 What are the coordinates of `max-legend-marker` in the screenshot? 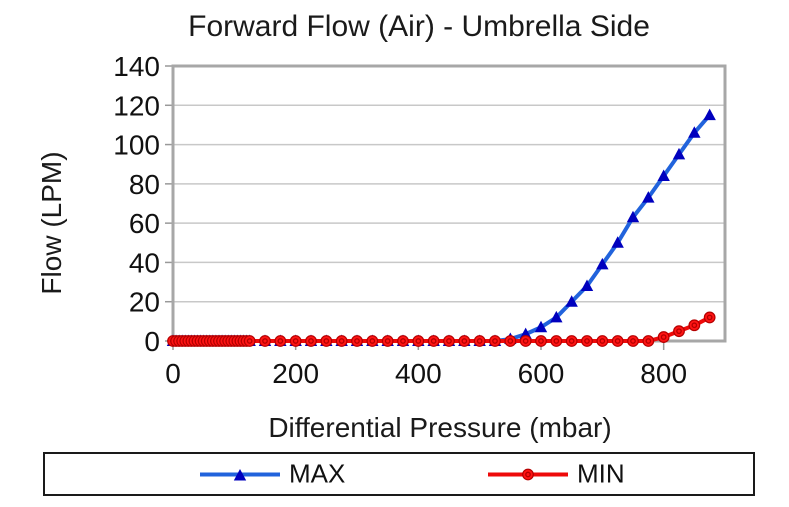 It's located at (240, 474).